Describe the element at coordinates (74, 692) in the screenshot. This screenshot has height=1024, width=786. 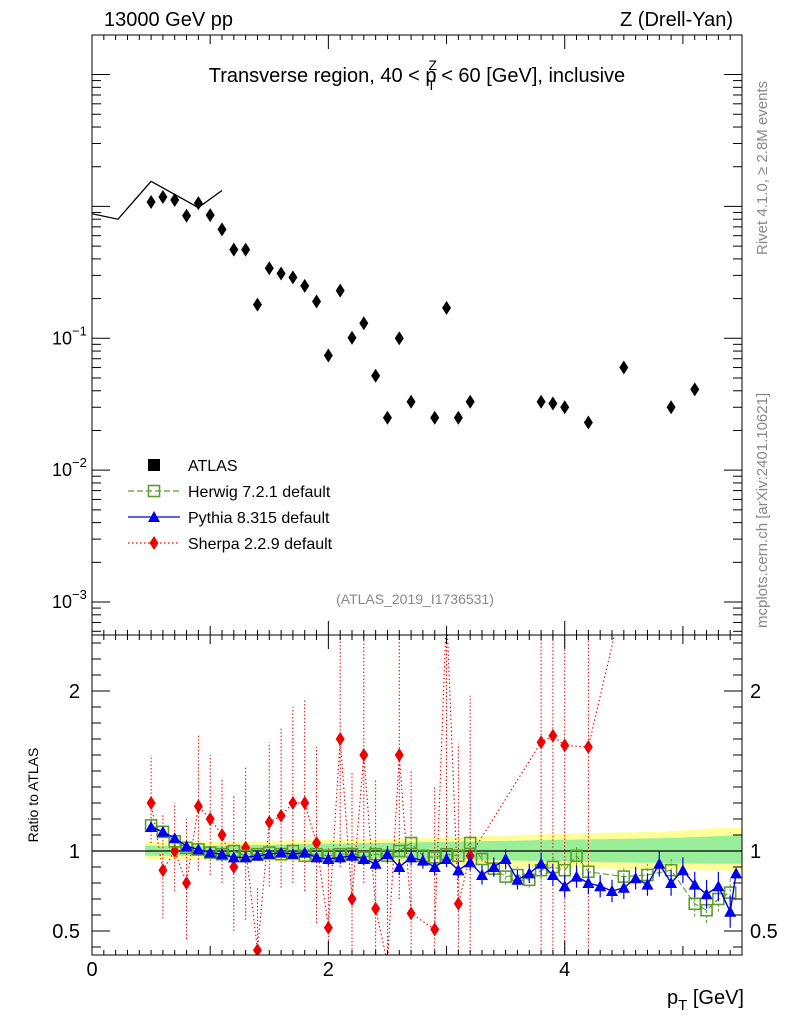
I see `ratio-y-tick-label: 2` at that location.